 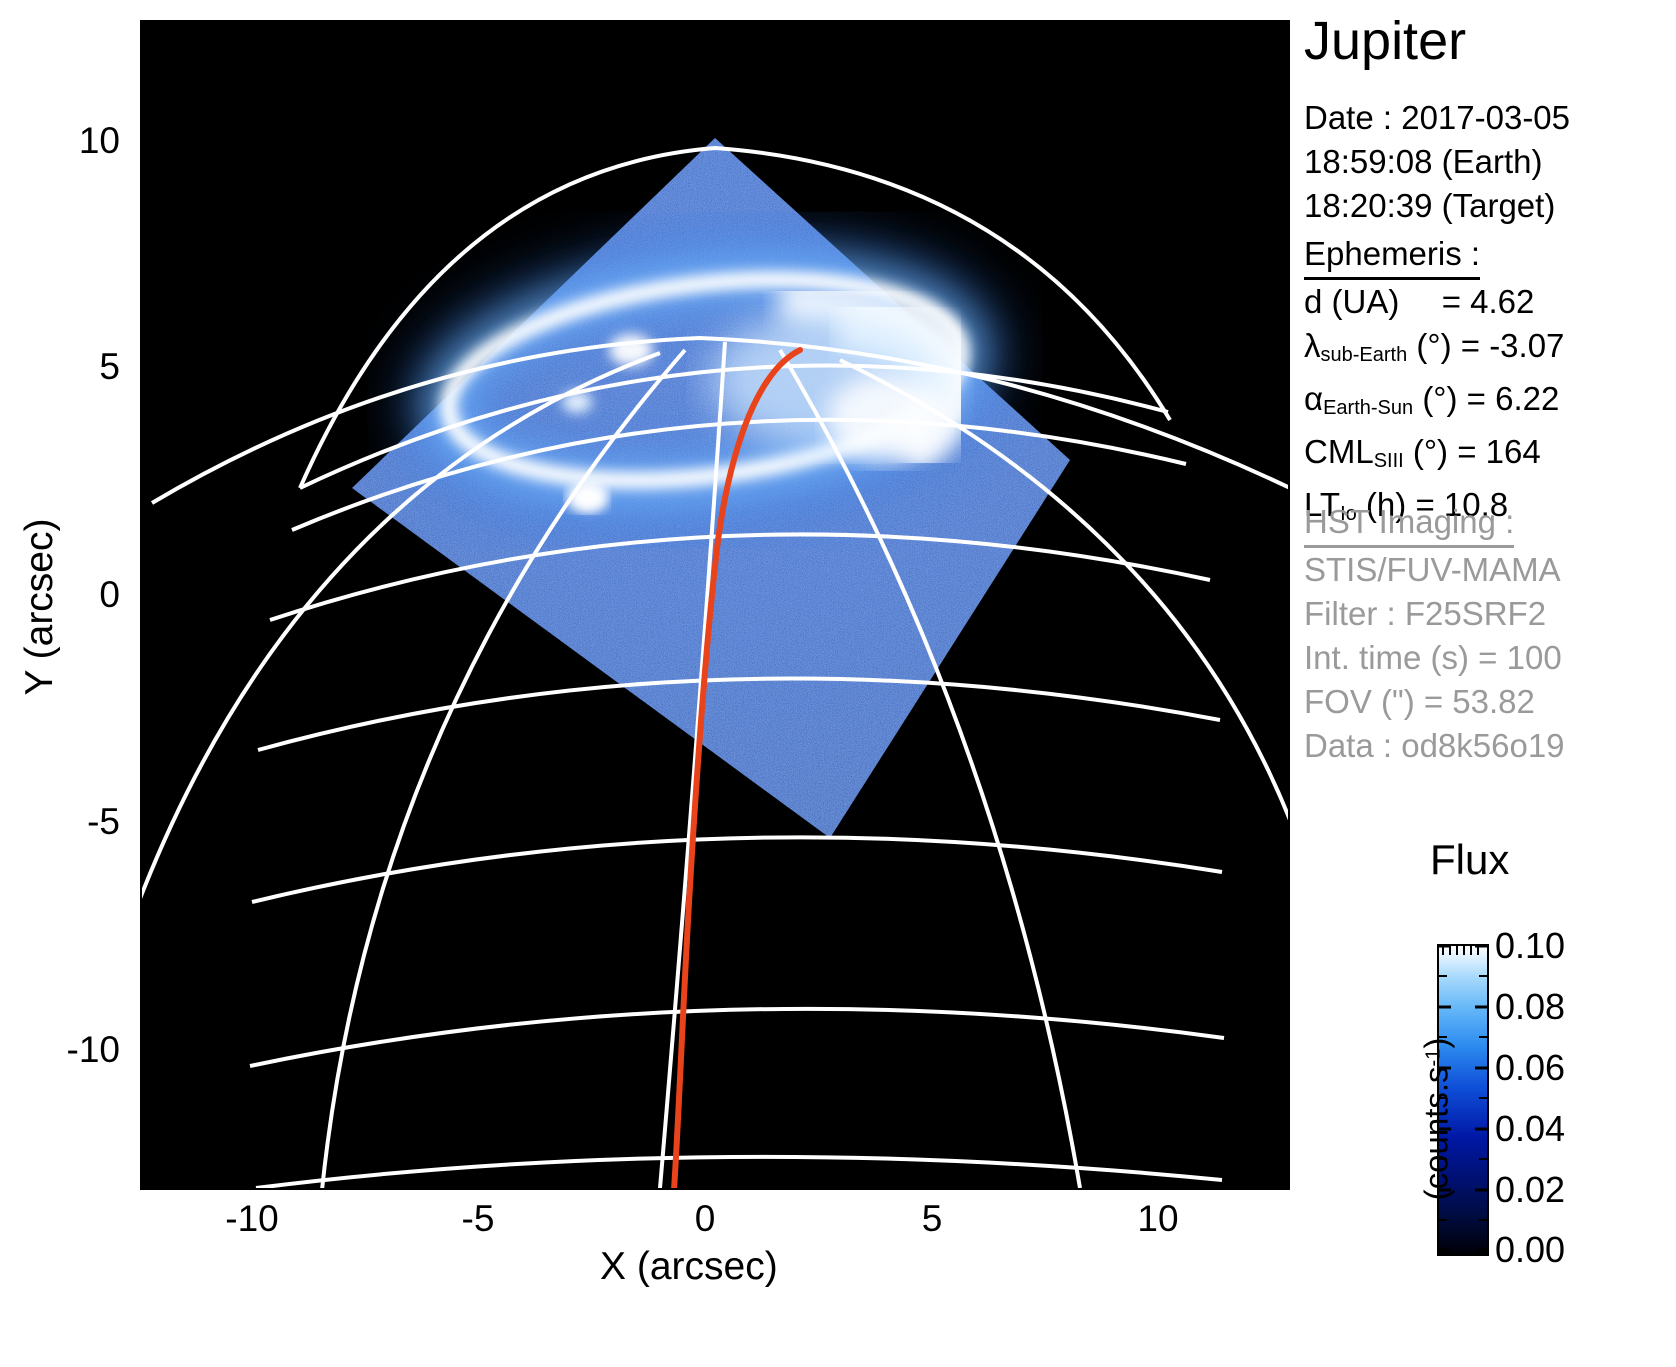 I want to click on lt-label: LT, so click(x=1322, y=504).